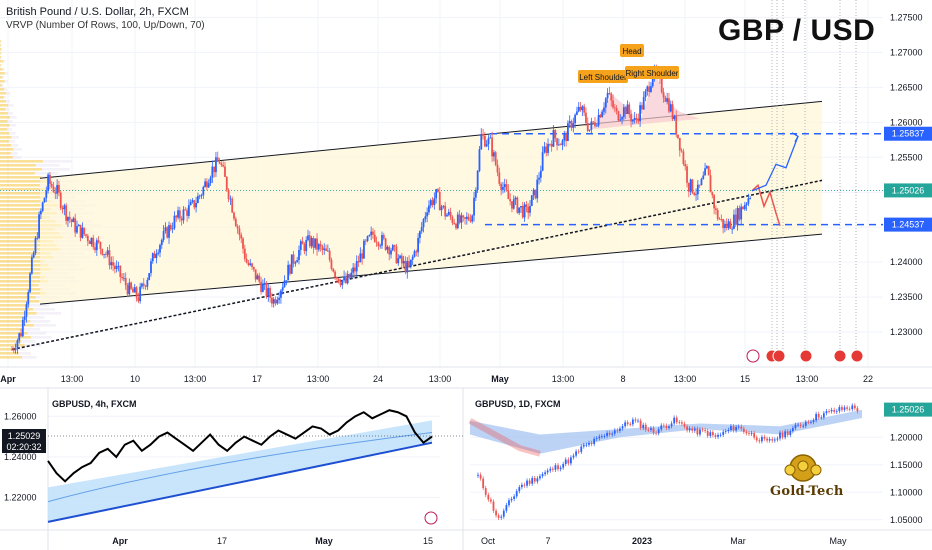 The width and height of the screenshot is (932, 550). Describe the element at coordinates (240, 467) in the screenshot. I see `ma-line-fast` at that location.